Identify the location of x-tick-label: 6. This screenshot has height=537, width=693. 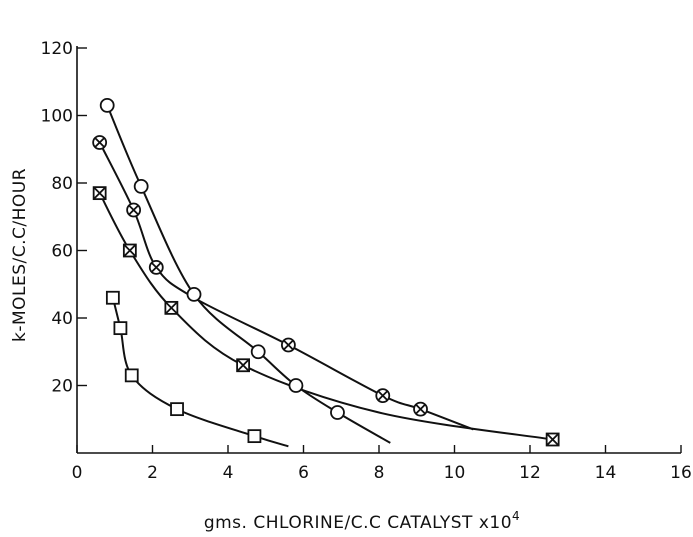
(303, 473).